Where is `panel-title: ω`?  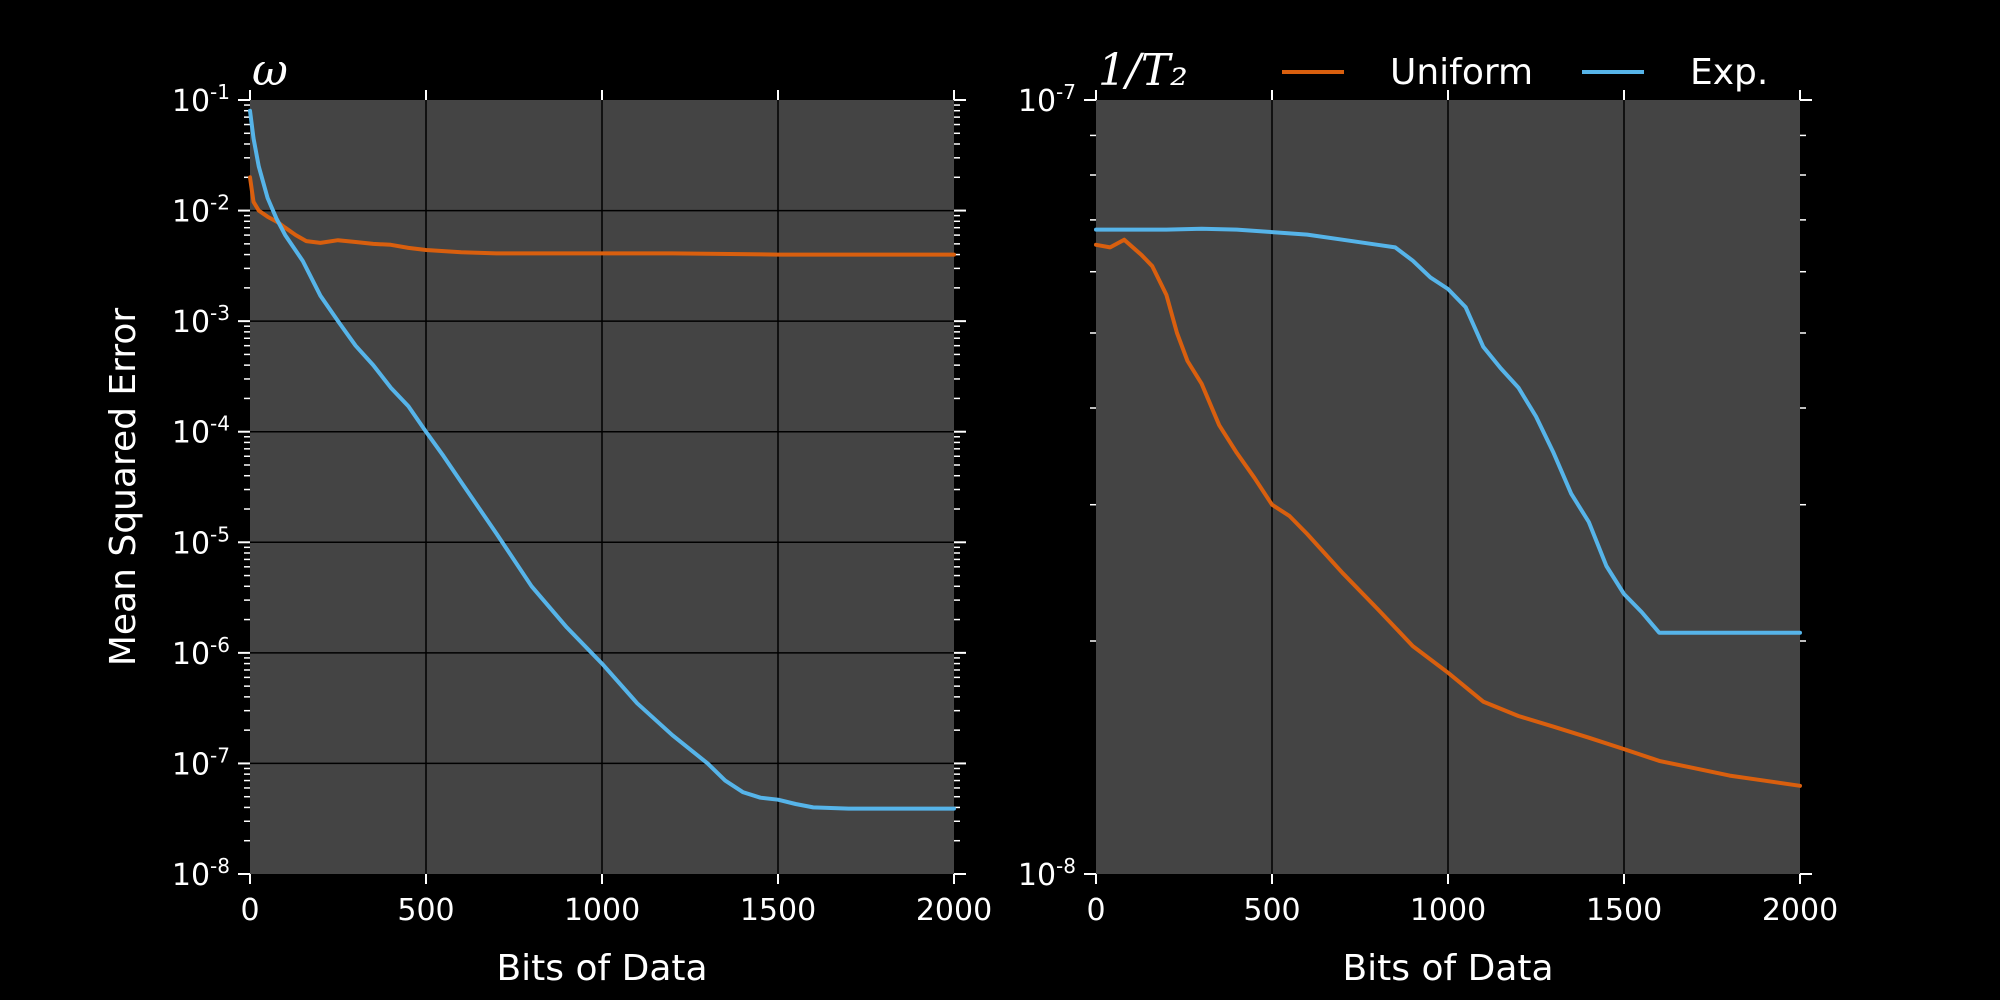
panel-title: ω is located at coordinates (270, 70).